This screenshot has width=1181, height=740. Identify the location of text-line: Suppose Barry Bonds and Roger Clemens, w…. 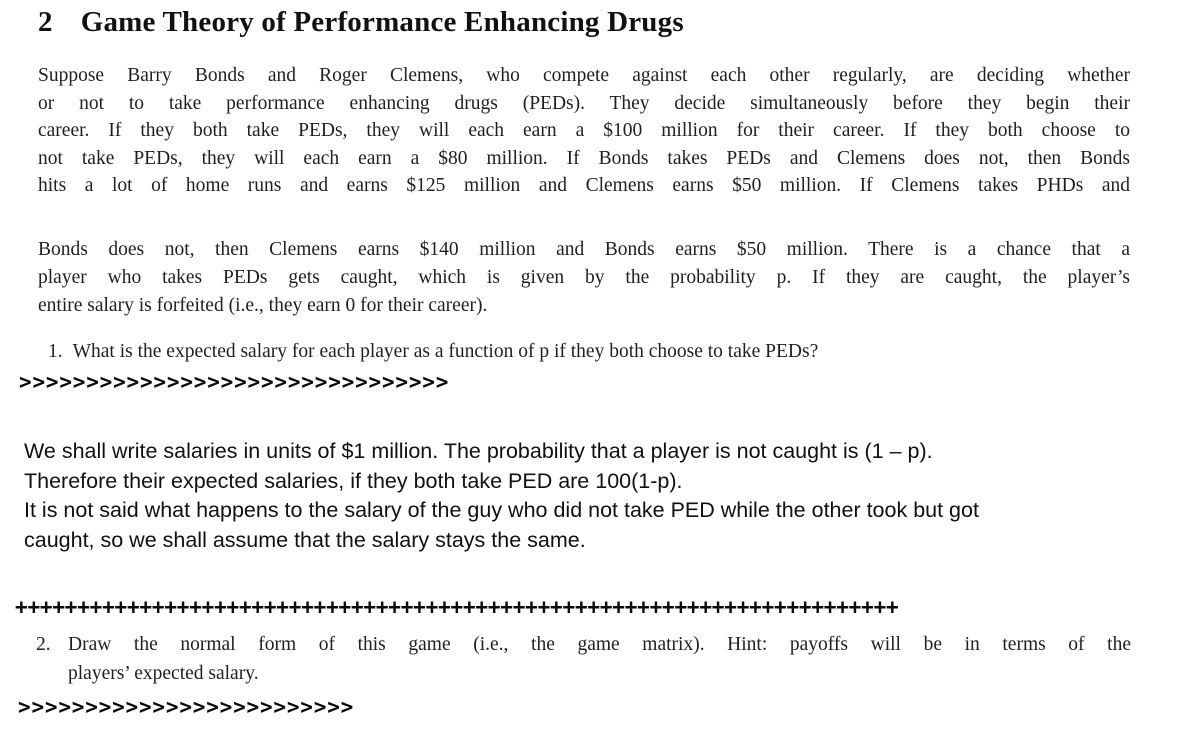
(584, 75).